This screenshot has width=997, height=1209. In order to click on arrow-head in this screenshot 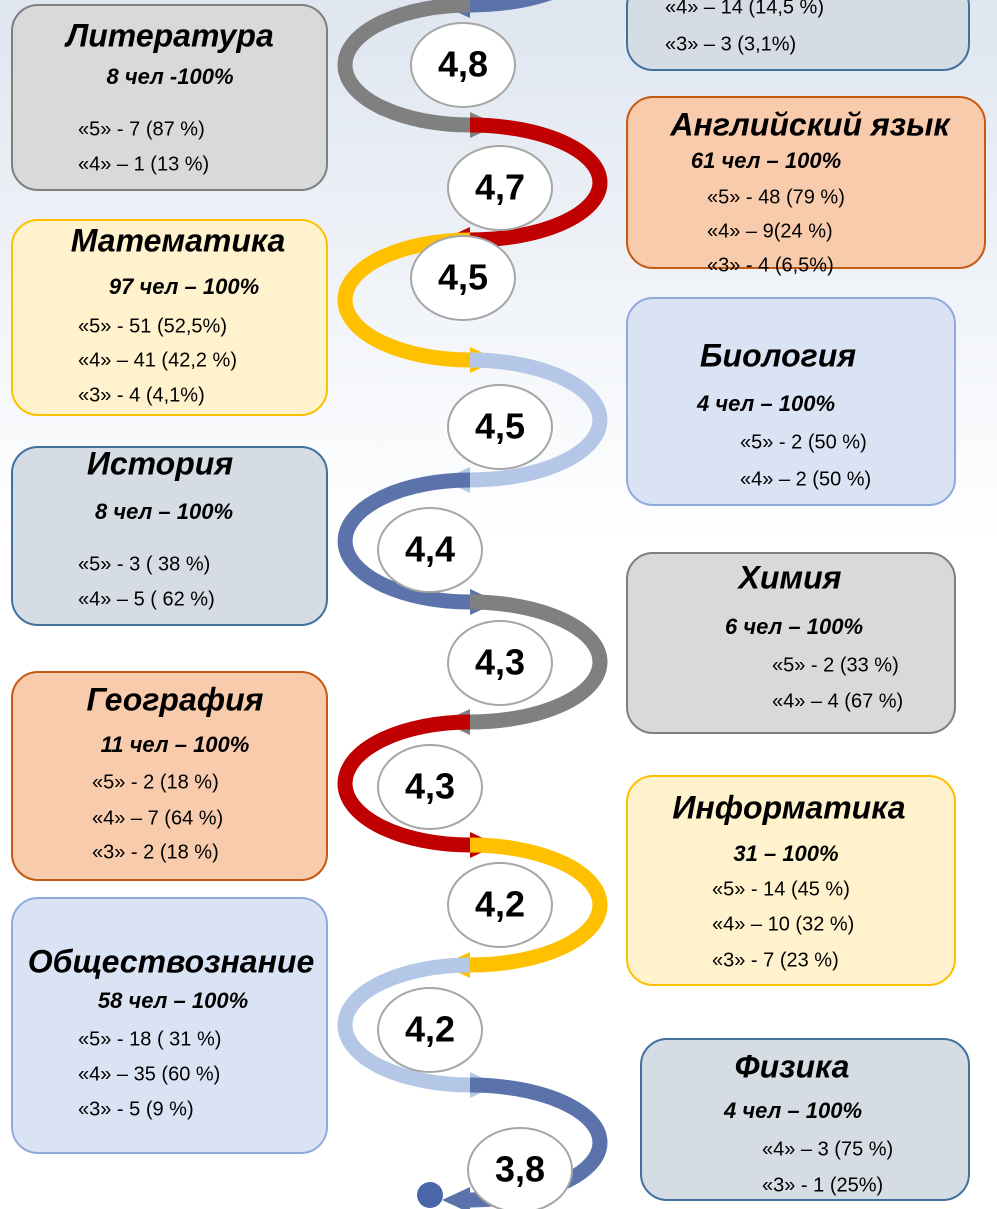, I will do `click(456, 1198)`.